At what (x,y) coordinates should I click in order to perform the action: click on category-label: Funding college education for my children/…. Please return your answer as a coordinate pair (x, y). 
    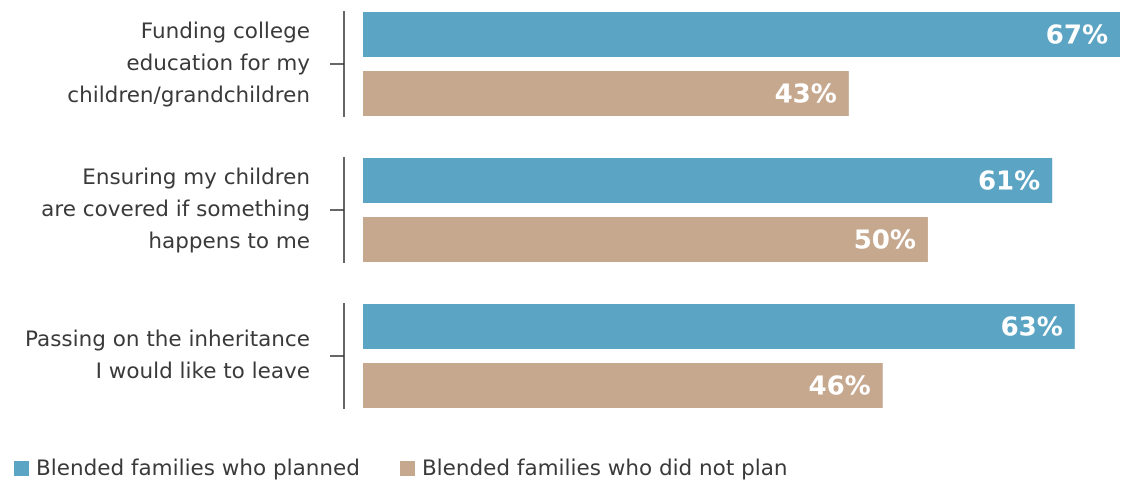
    Looking at the image, I should click on (155, 64).